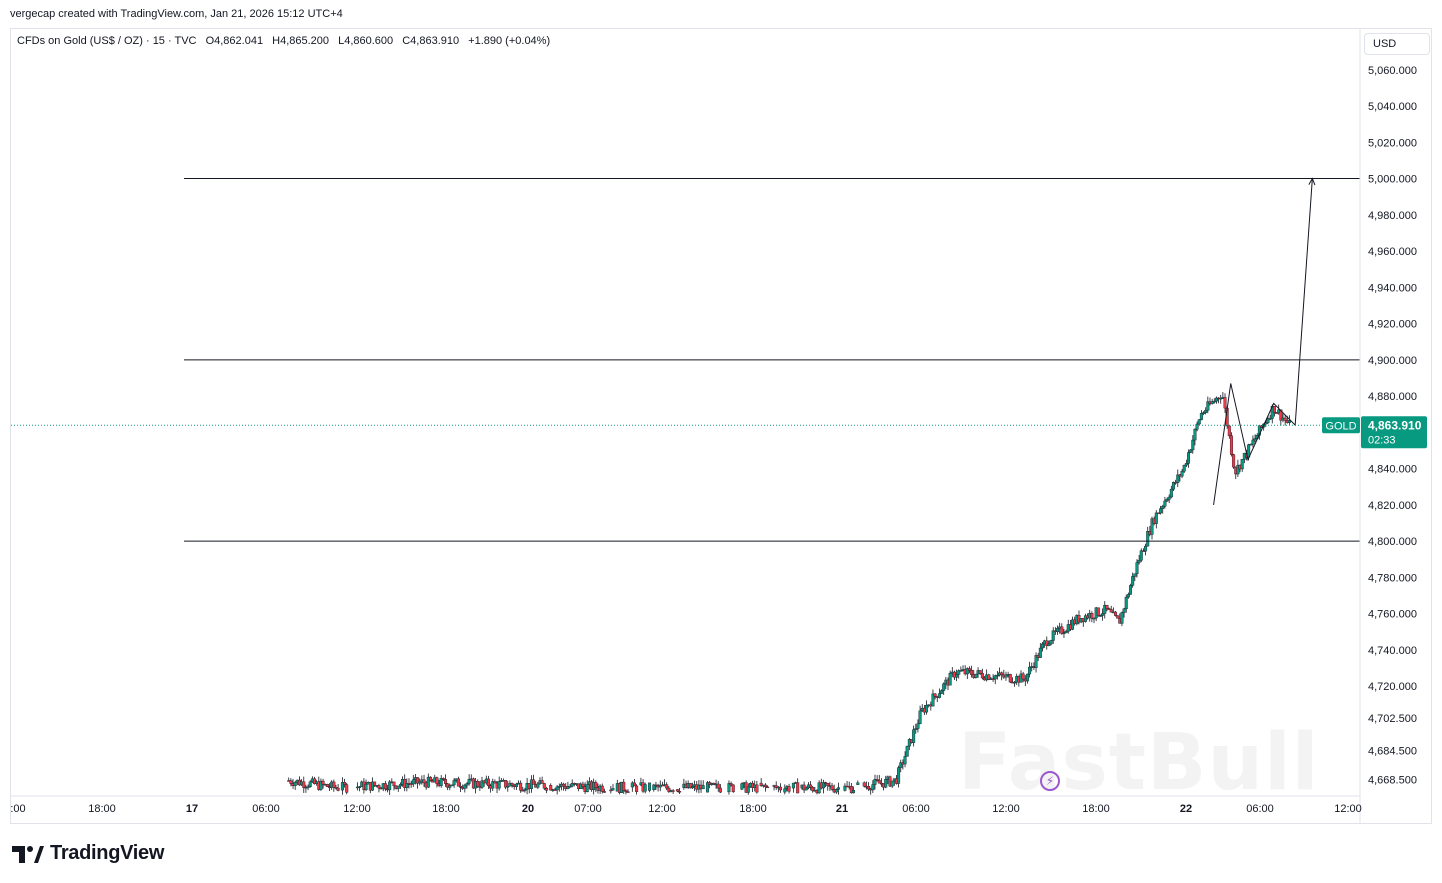 The width and height of the screenshot is (1442, 883). What do you see at coordinates (1392, 578) in the screenshot?
I see `price-tick-label: 4,780.000` at bounding box center [1392, 578].